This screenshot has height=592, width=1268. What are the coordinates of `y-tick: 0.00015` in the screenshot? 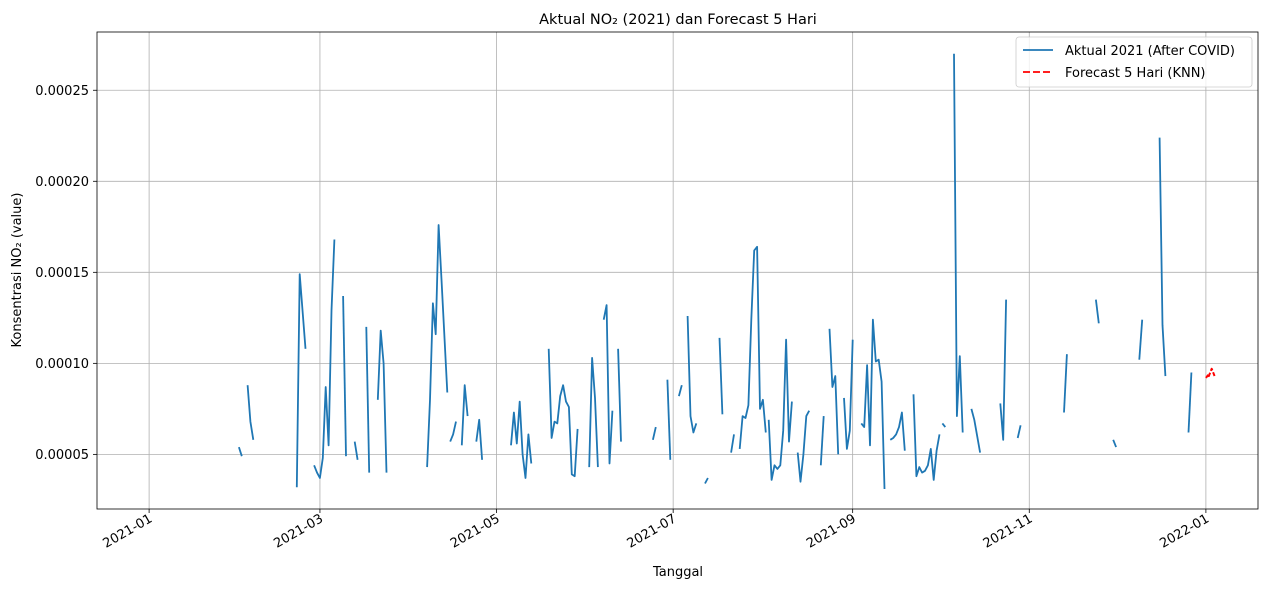 It's located at (66, 273).